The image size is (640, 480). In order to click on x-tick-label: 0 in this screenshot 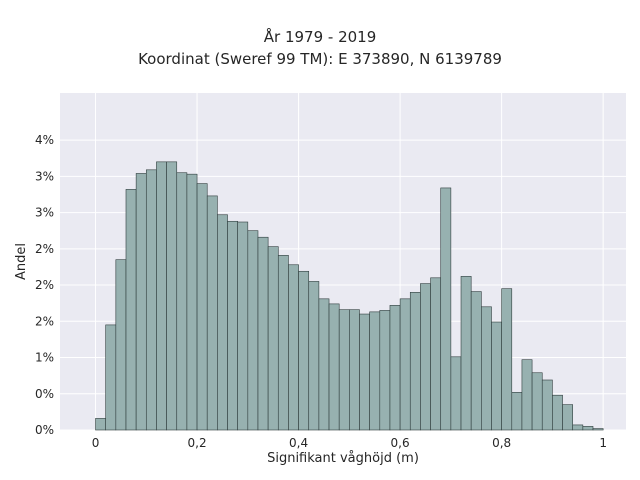, I will do `click(96, 443)`.